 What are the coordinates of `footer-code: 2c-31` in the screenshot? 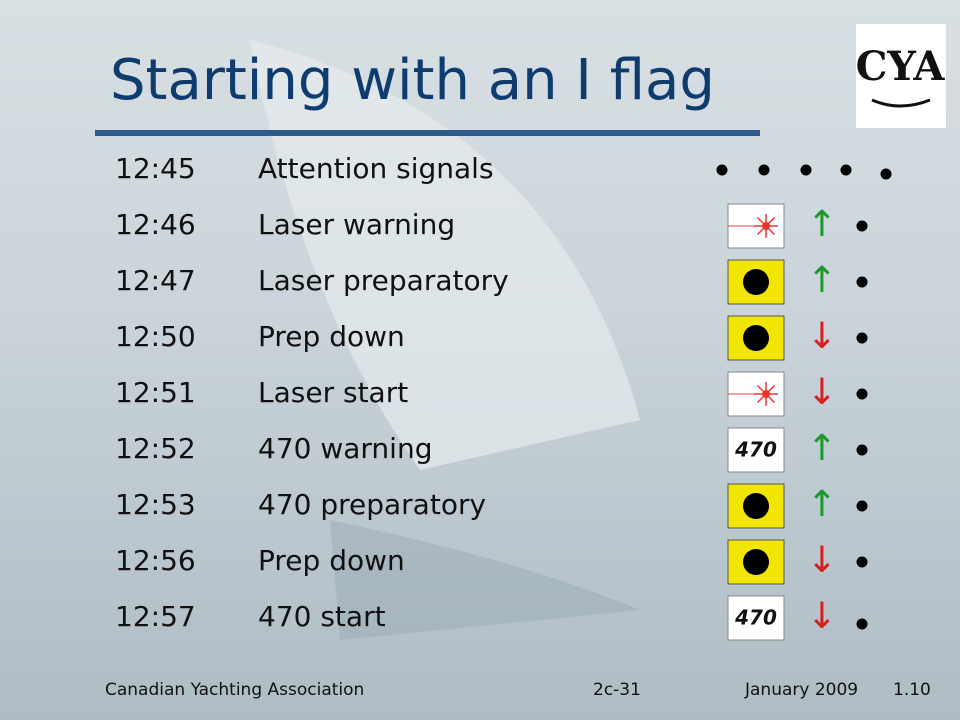 It's located at (617, 690).